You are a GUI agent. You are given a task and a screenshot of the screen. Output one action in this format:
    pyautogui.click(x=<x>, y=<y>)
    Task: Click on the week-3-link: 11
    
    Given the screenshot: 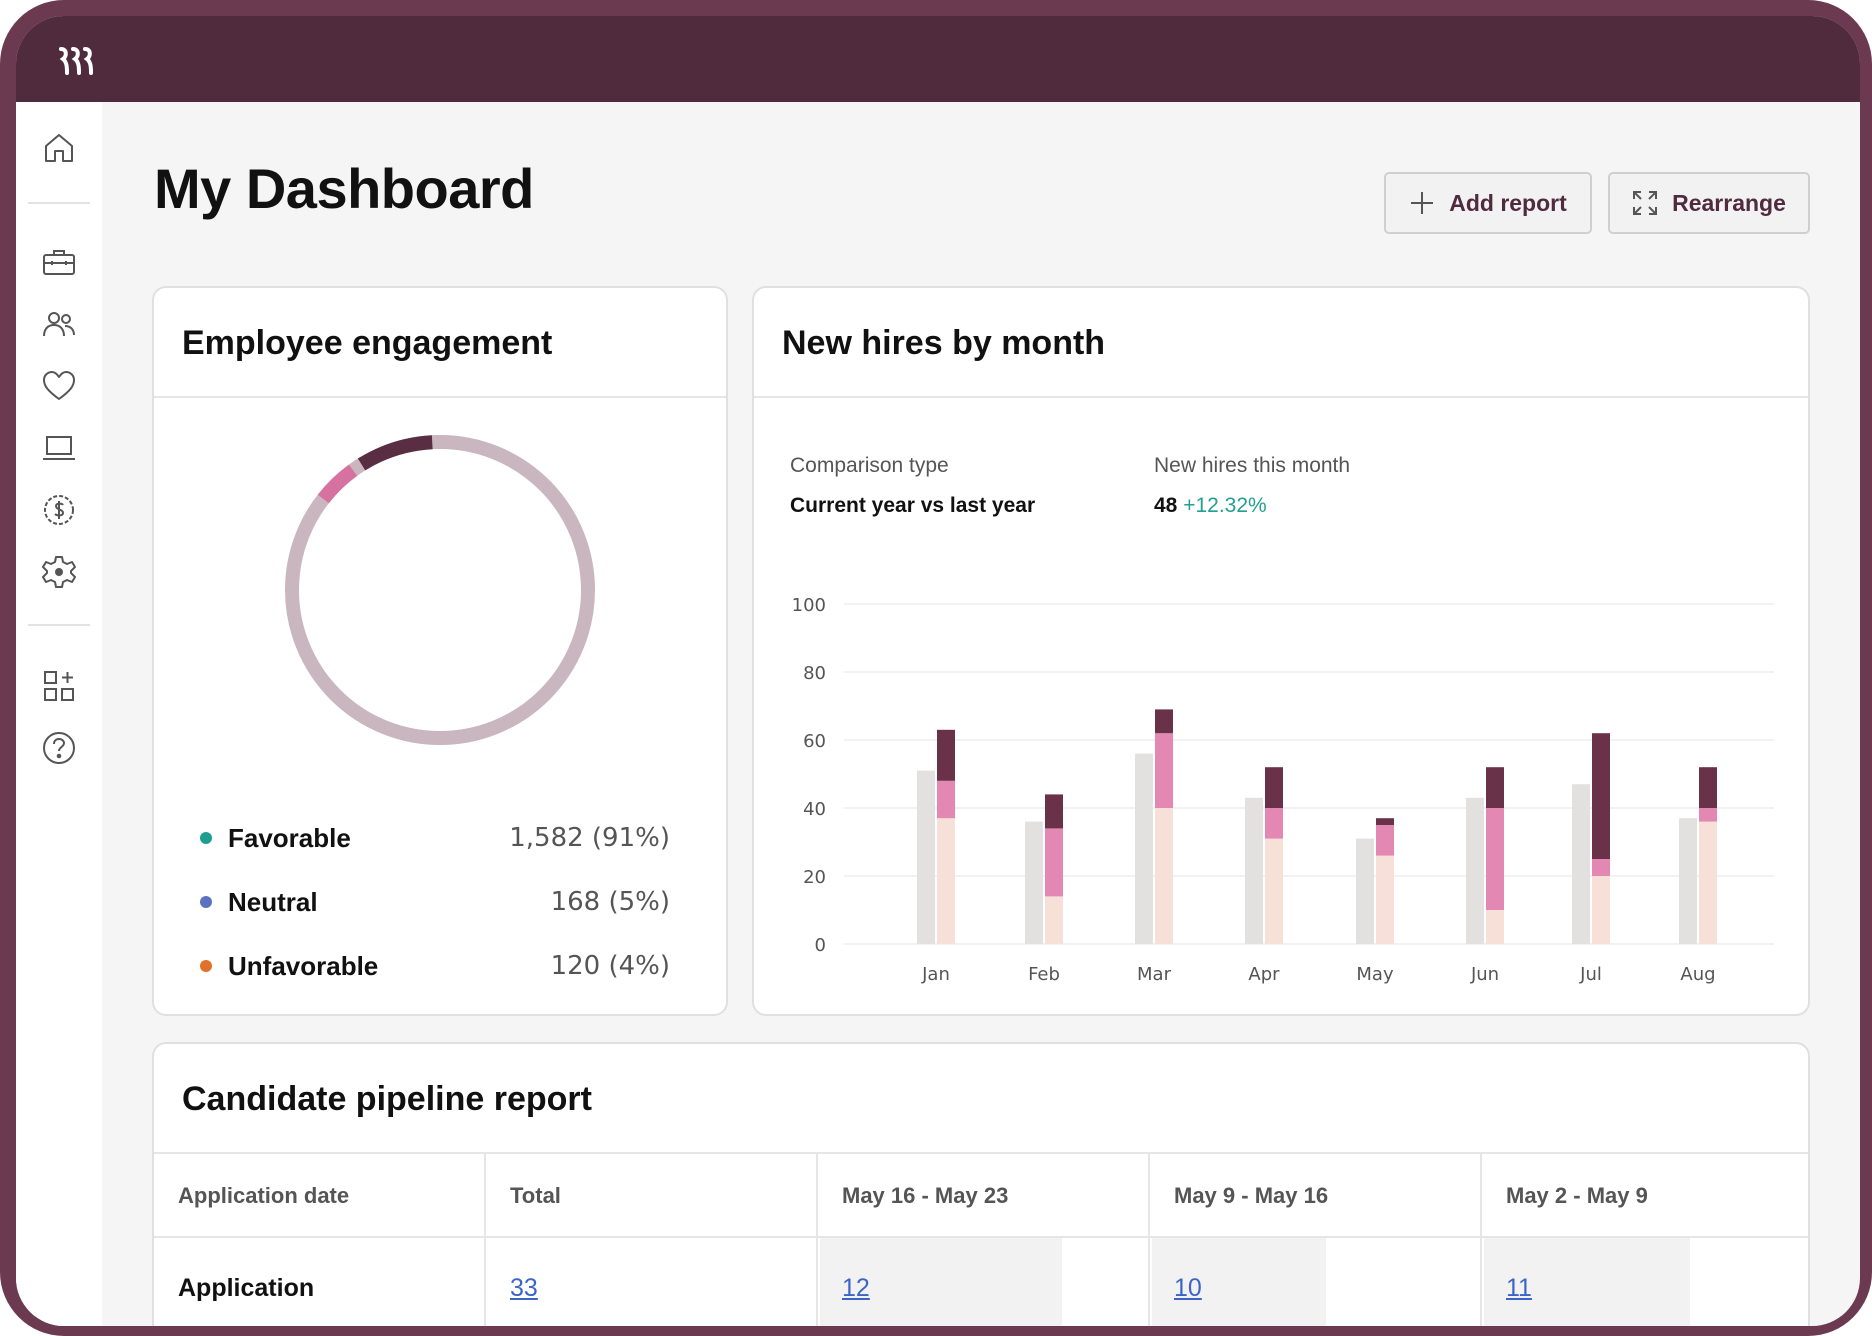 What is the action you would take?
    pyautogui.click(x=1519, y=1287)
    